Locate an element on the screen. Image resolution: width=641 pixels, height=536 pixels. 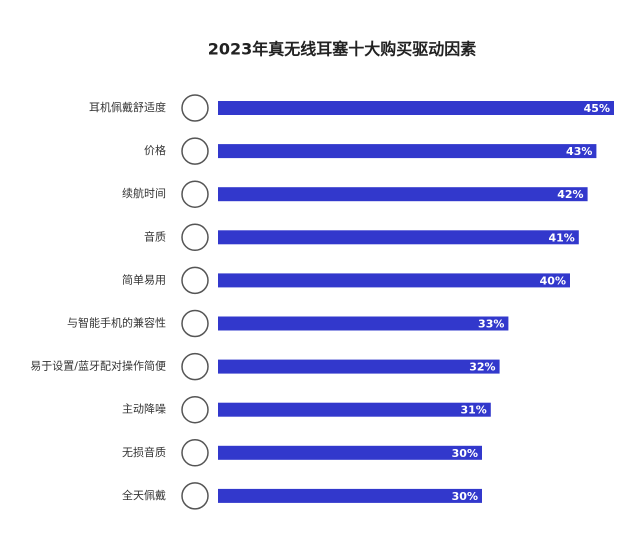
value-label: 40% is located at coordinates (553, 280).